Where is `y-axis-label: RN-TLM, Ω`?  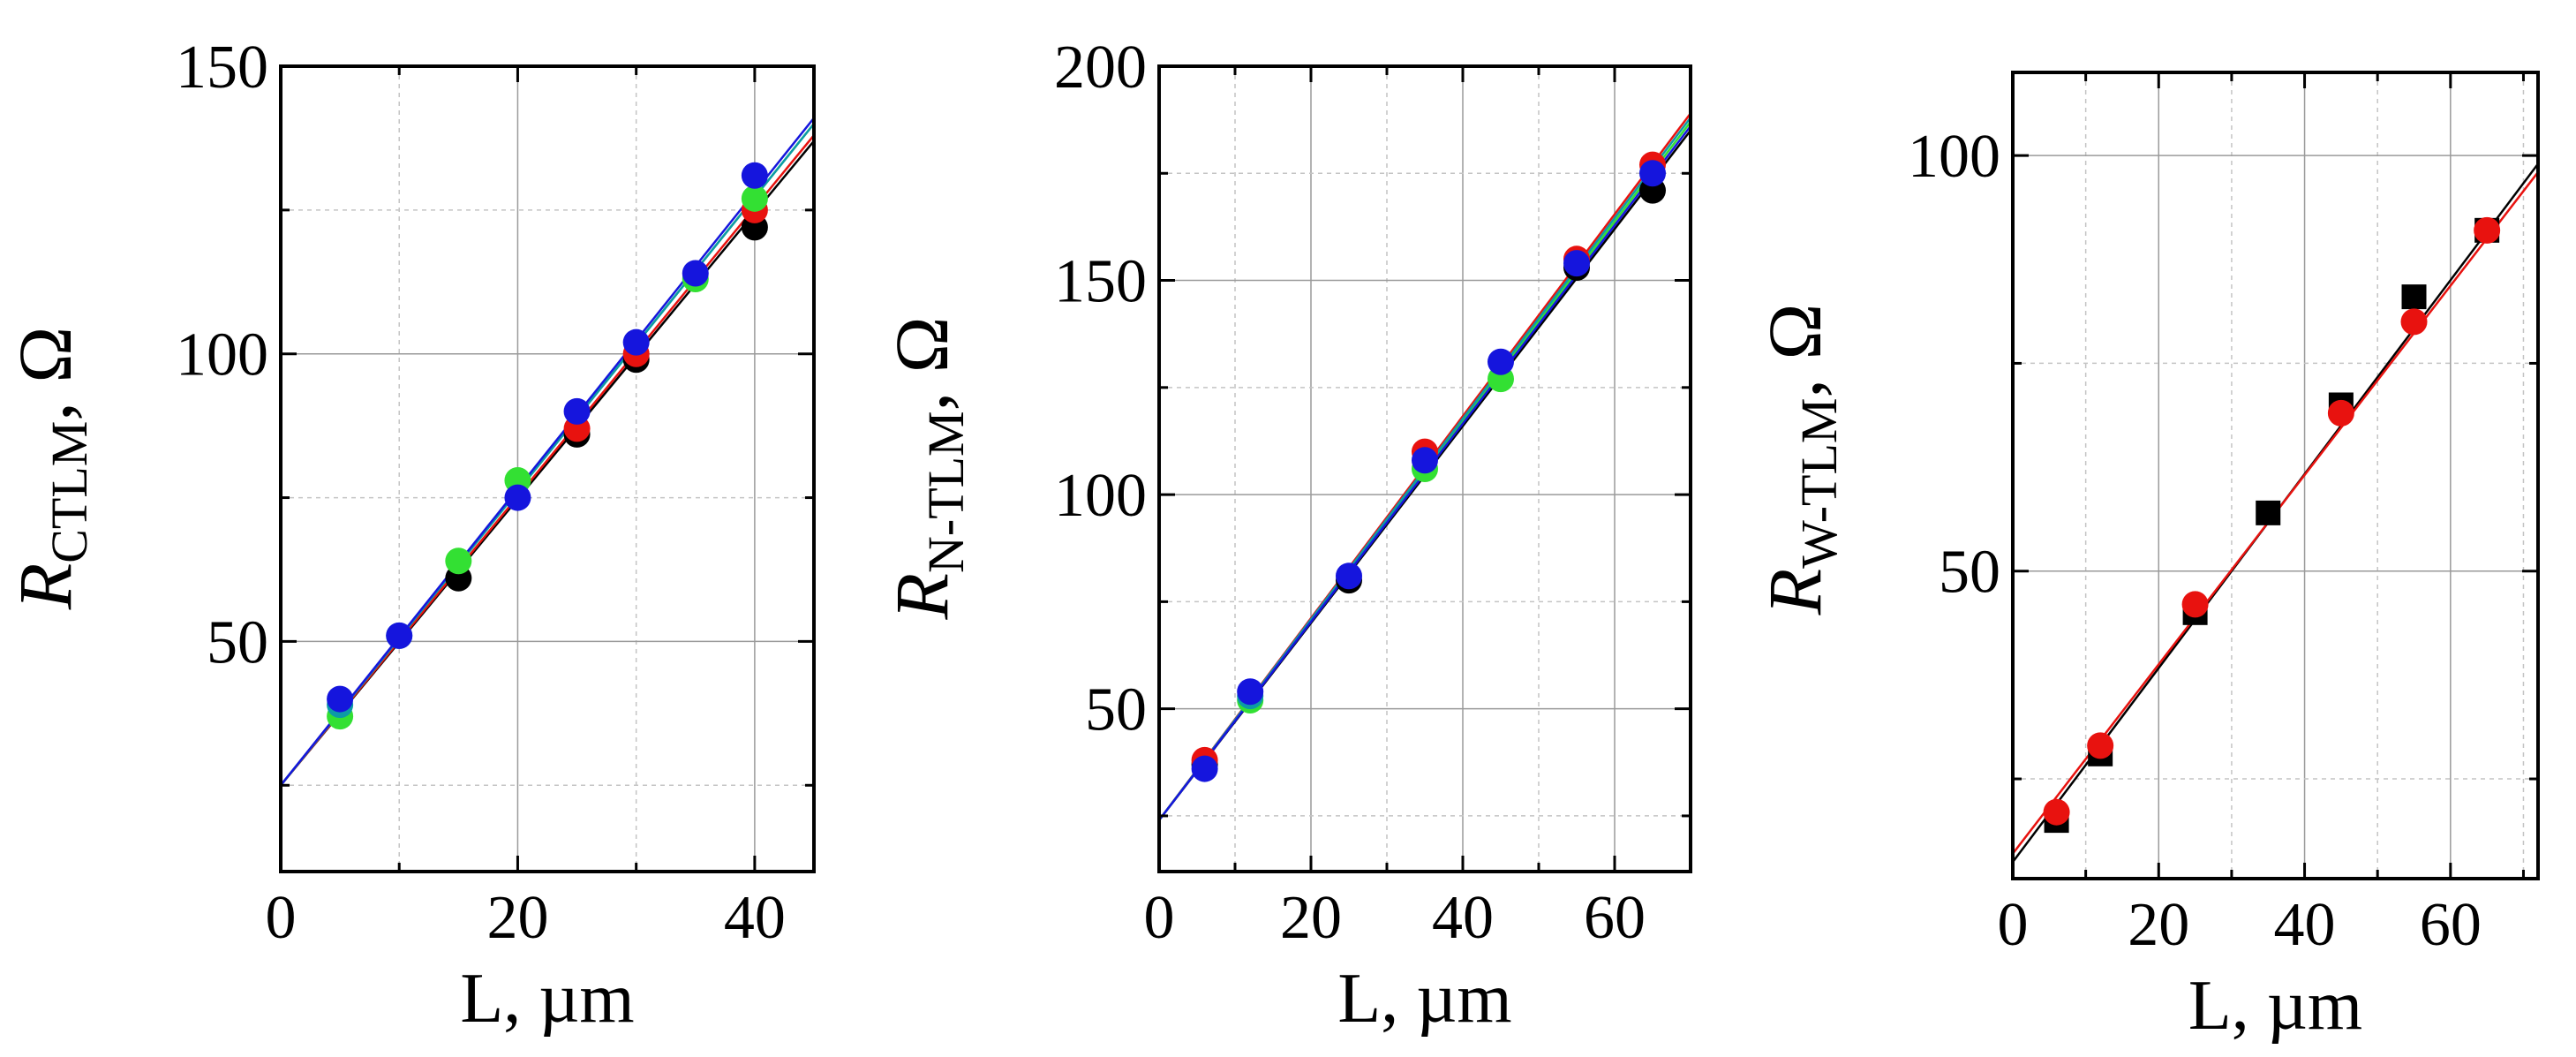
y-axis-label: RN-TLM, Ω is located at coordinates (927, 468).